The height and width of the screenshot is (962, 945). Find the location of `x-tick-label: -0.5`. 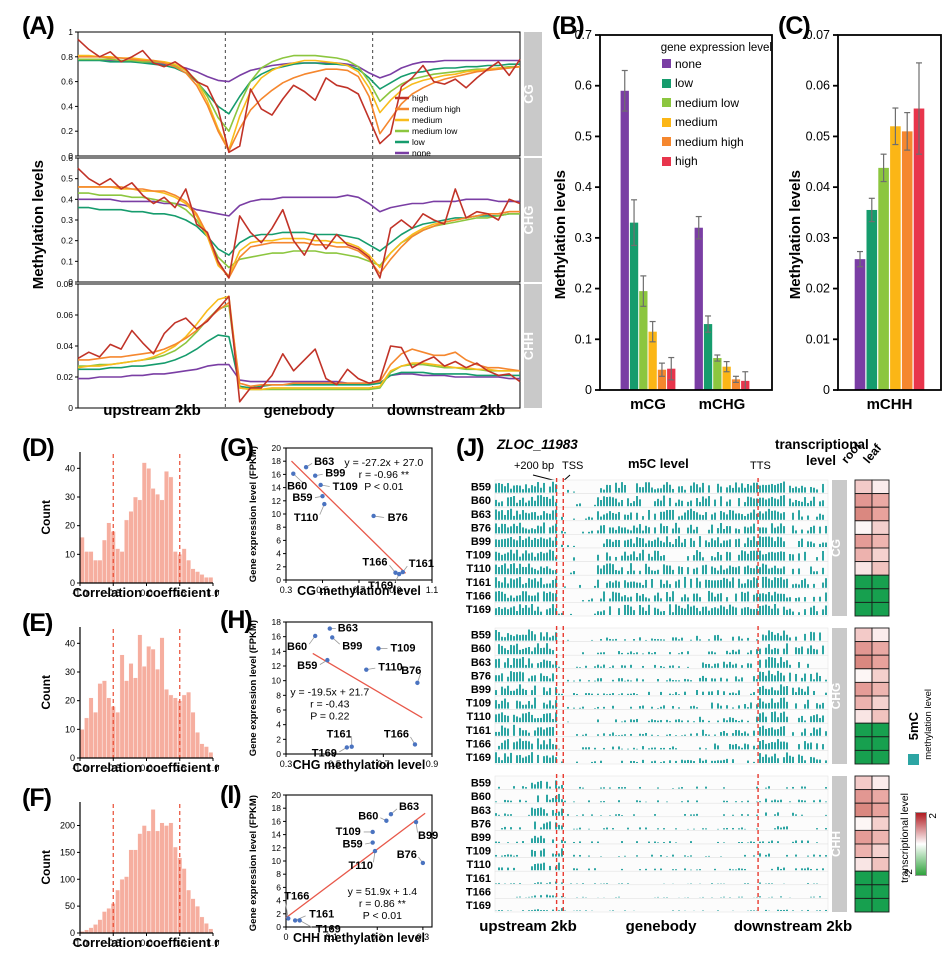

x-tick-label: -0.5 is located at coordinates (113, 593).